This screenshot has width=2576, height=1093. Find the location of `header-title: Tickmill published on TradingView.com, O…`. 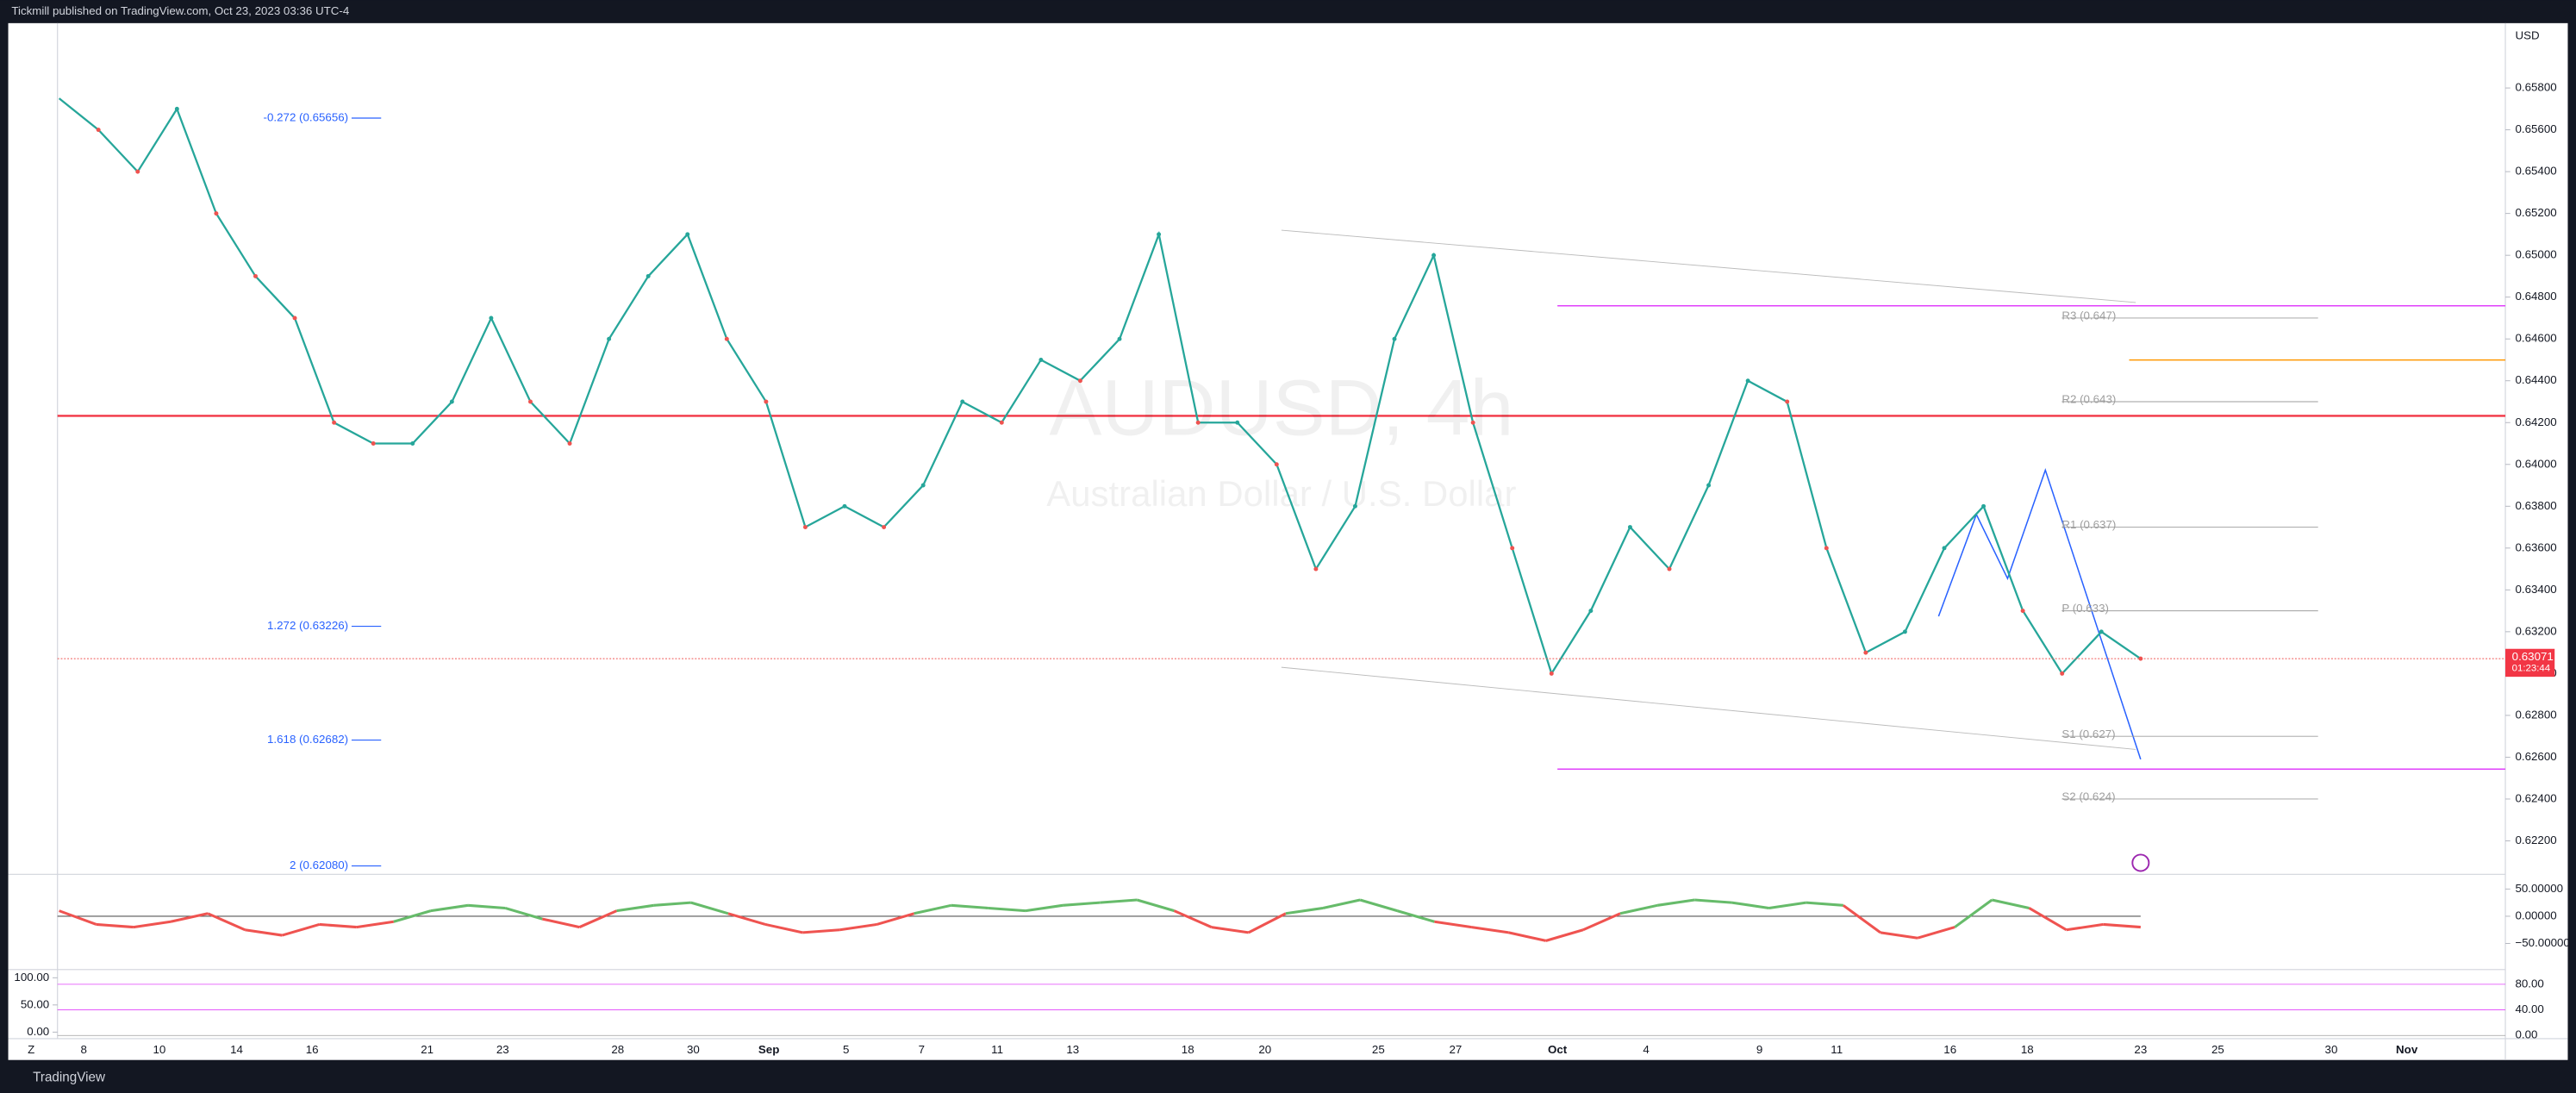

header-title: Tickmill published on TradingView.com, O… is located at coordinates (180, 10).